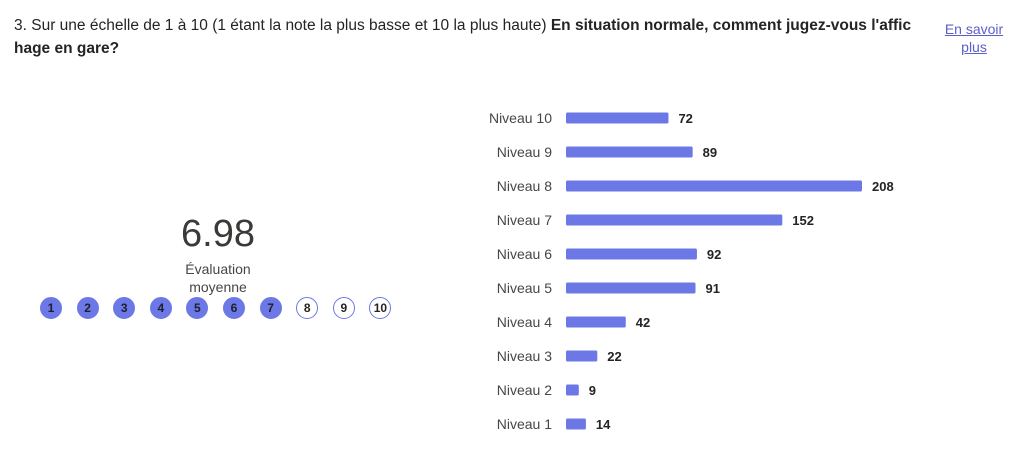  What do you see at coordinates (713, 288) in the screenshot?
I see `value-label: 91` at bounding box center [713, 288].